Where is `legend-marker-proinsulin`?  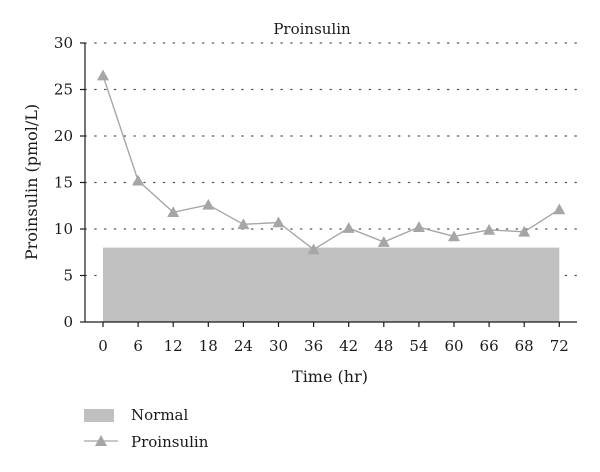 legend-marker-proinsulin is located at coordinates (101, 440).